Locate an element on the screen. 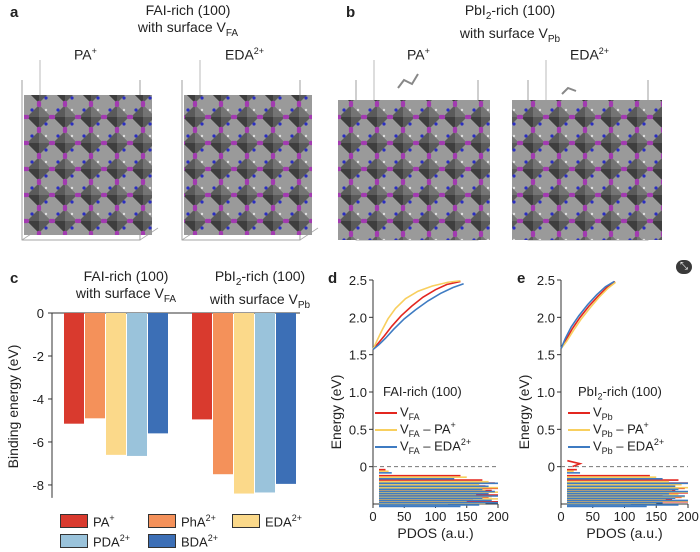 This screenshot has height=552, width=700. x-tick-label: 150 is located at coordinates (656, 516).